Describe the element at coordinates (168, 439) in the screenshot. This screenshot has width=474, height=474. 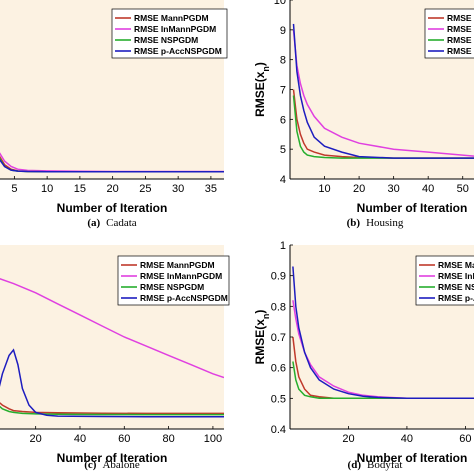
I see `x-tick-label: 80` at that location.